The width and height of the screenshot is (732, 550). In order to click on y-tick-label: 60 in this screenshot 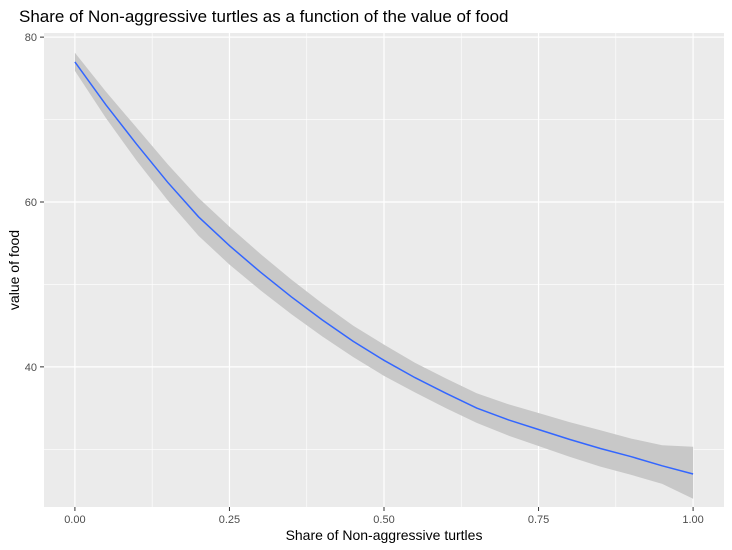, I will do `click(31, 203)`.